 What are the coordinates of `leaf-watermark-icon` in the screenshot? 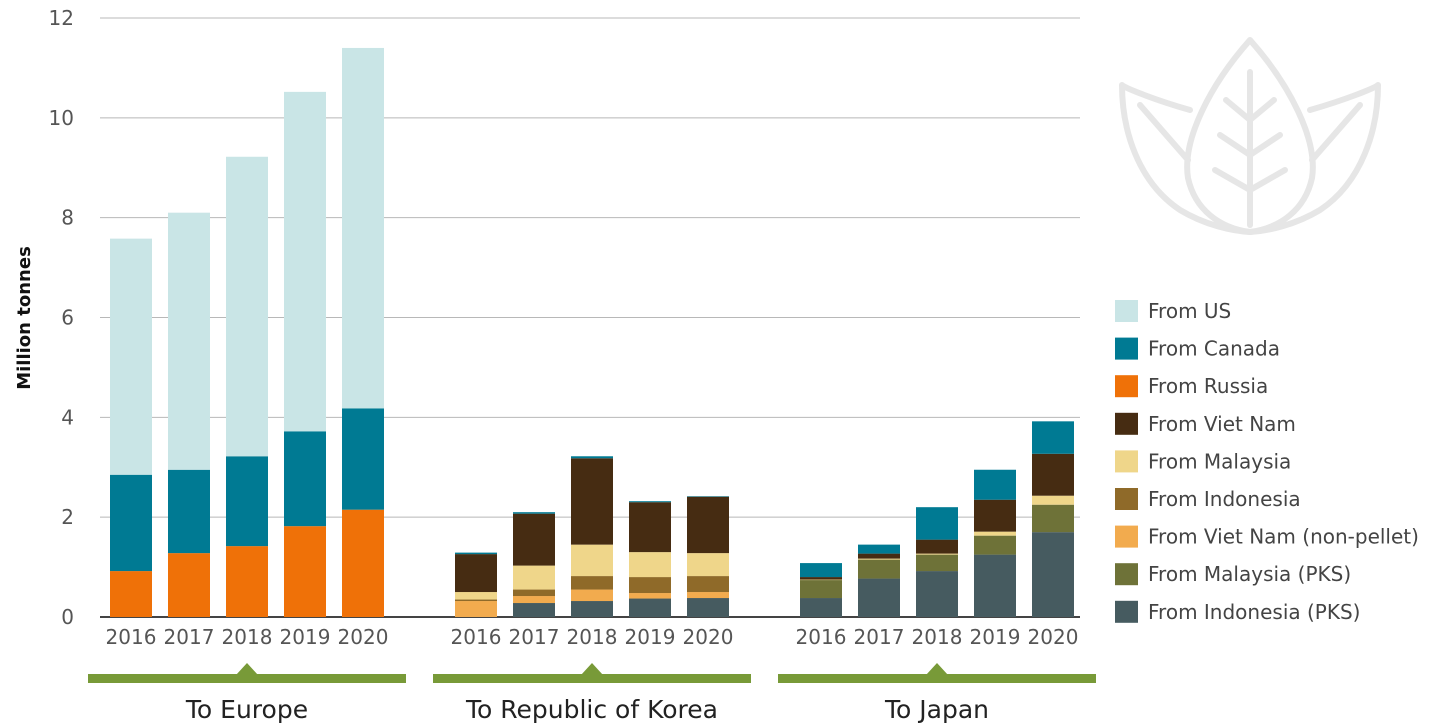 It's located at (1250, 136).